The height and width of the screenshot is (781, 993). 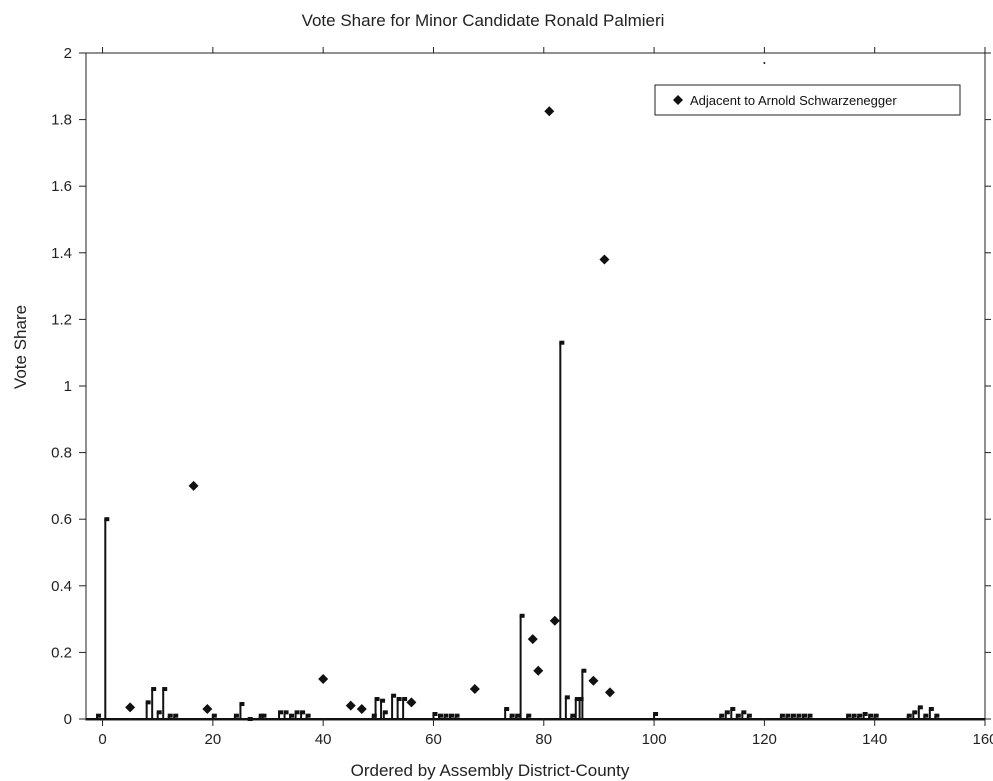 What do you see at coordinates (678, 100) in the screenshot?
I see `legend-diamond-icon` at bounding box center [678, 100].